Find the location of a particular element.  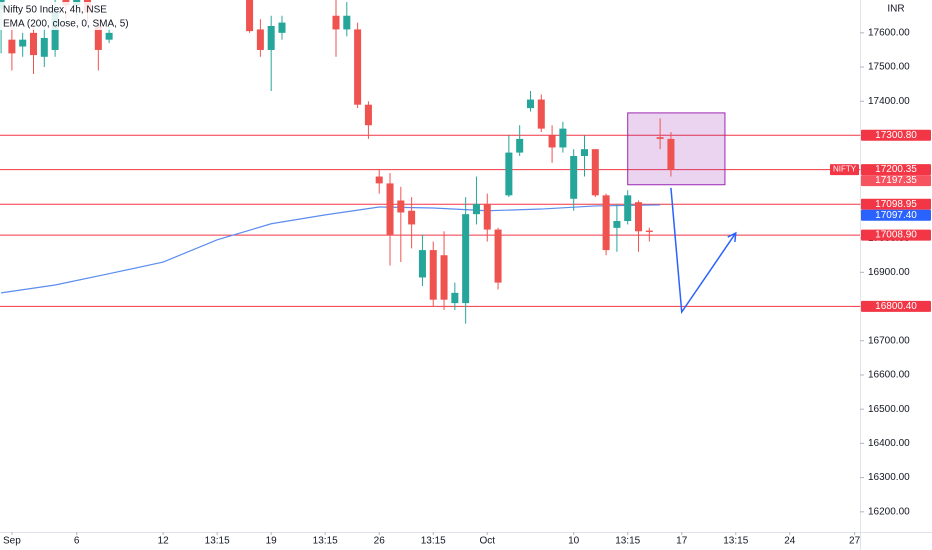

price-label: 17197.35 is located at coordinates (896, 180).